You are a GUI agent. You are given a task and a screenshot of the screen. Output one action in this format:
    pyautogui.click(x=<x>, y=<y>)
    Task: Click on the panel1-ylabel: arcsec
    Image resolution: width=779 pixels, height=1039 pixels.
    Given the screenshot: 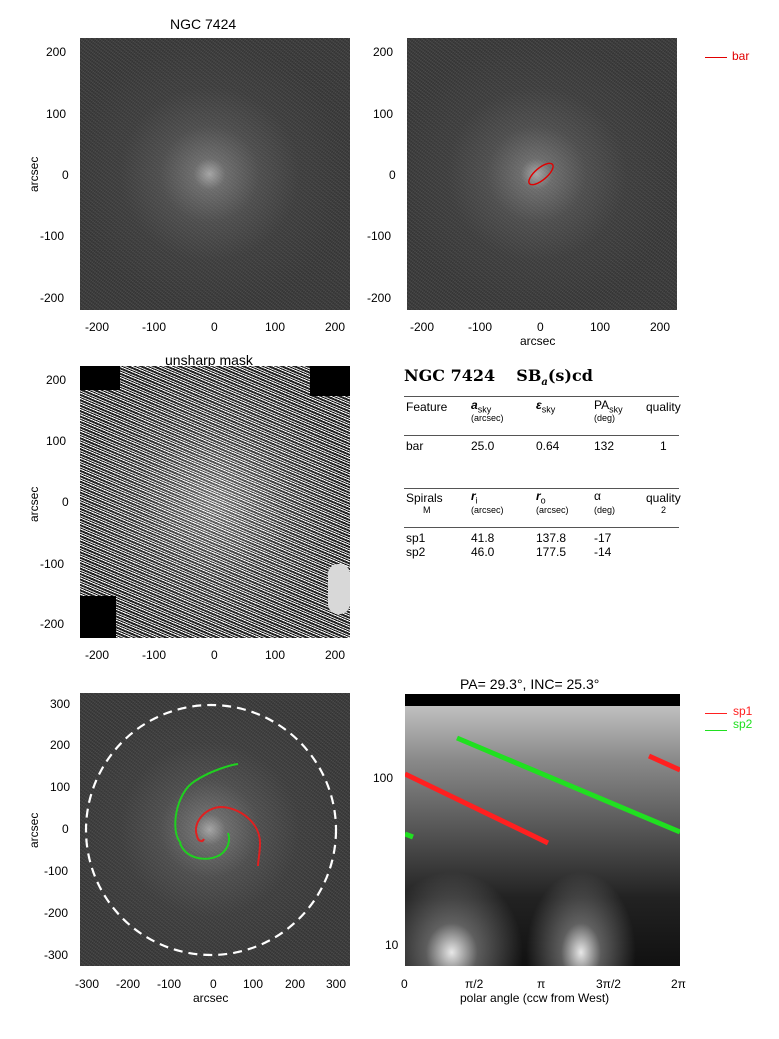 What is the action you would take?
    pyautogui.click(x=34, y=174)
    